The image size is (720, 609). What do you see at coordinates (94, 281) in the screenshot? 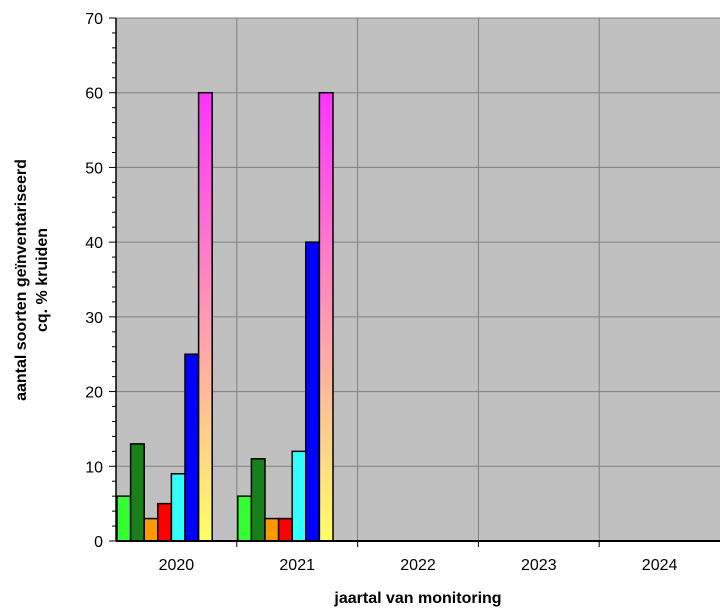
I see `y-tick-labels: 0 10 20 30 40 50 60 70` at bounding box center [94, 281].